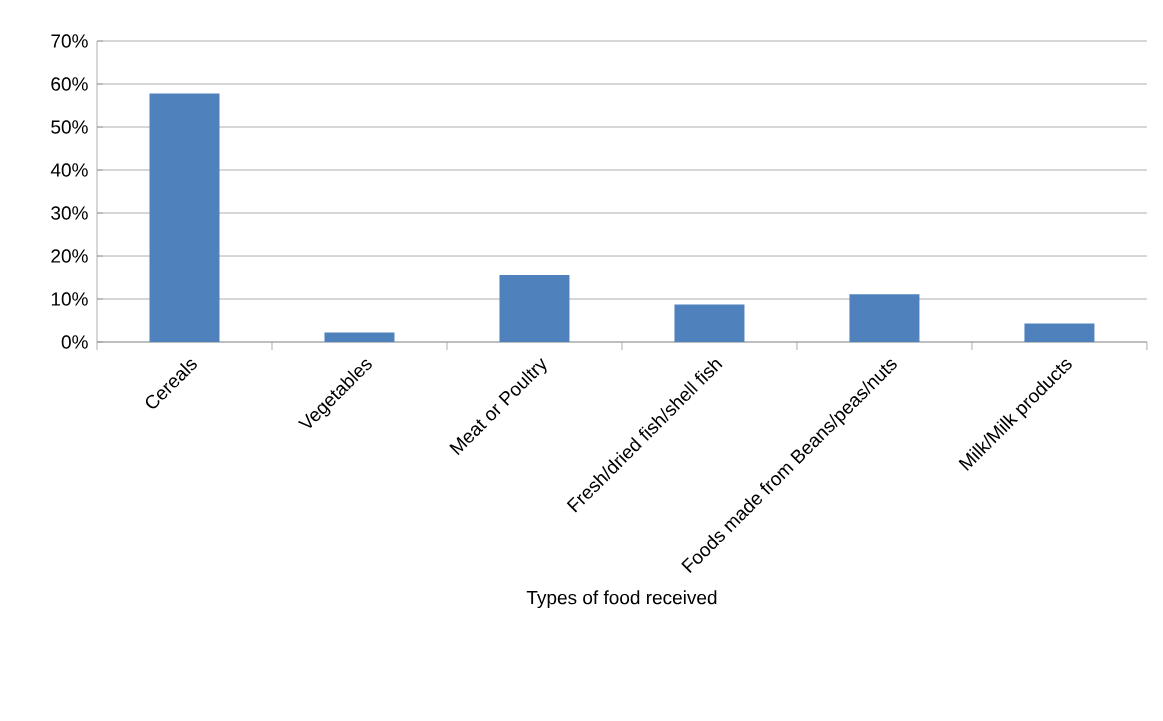 Image resolution: width=1163 pixels, height=721 pixels. Describe the element at coordinates (69, 170) in the screenshot. I see `y-tick-label: 40%` at that location.